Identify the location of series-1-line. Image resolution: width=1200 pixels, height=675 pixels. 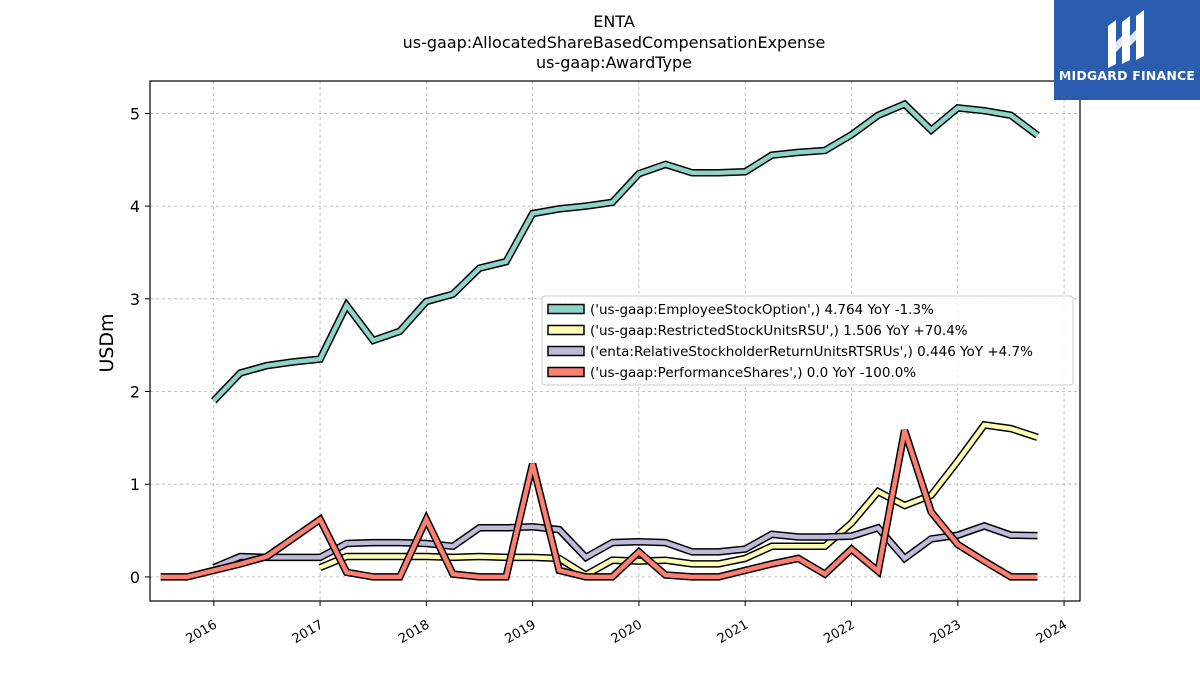
(679, 500).